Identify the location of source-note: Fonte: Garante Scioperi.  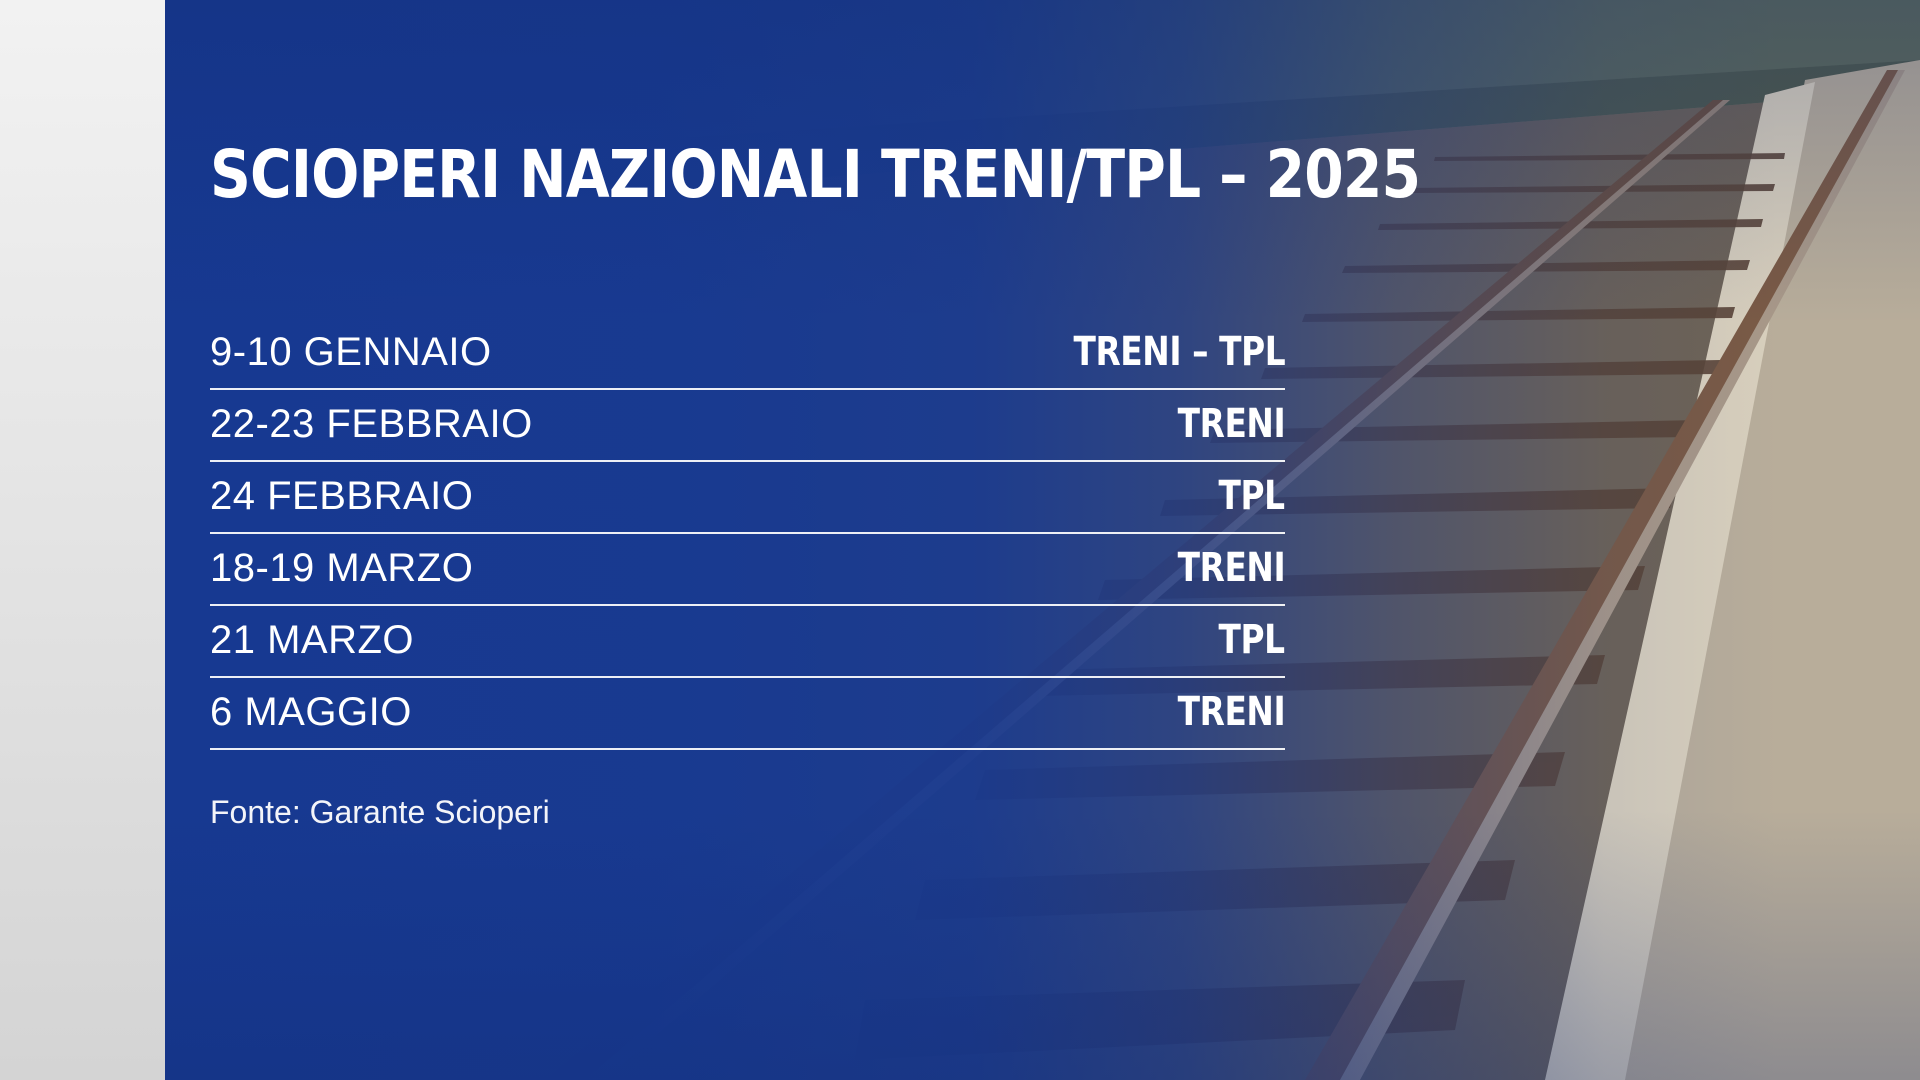
(380, 812).